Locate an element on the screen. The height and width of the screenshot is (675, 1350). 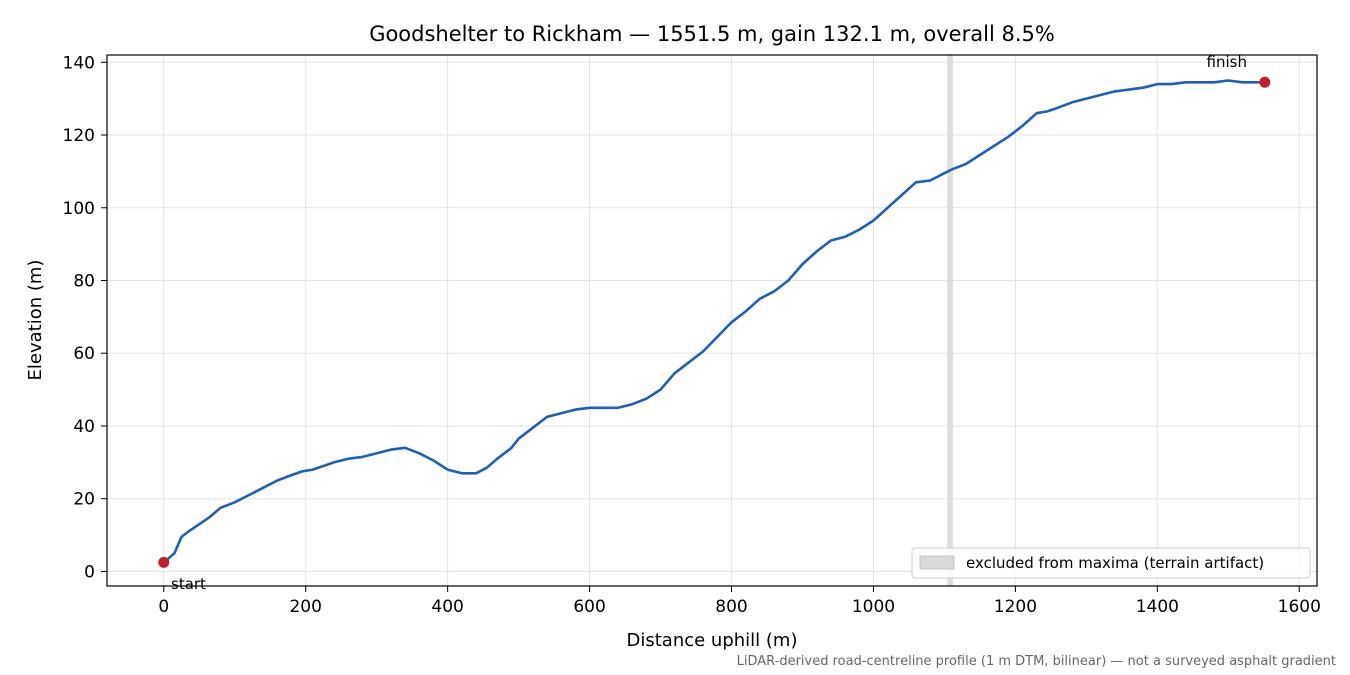
y-tick-label: 60 is located at coordinates (84, 354).